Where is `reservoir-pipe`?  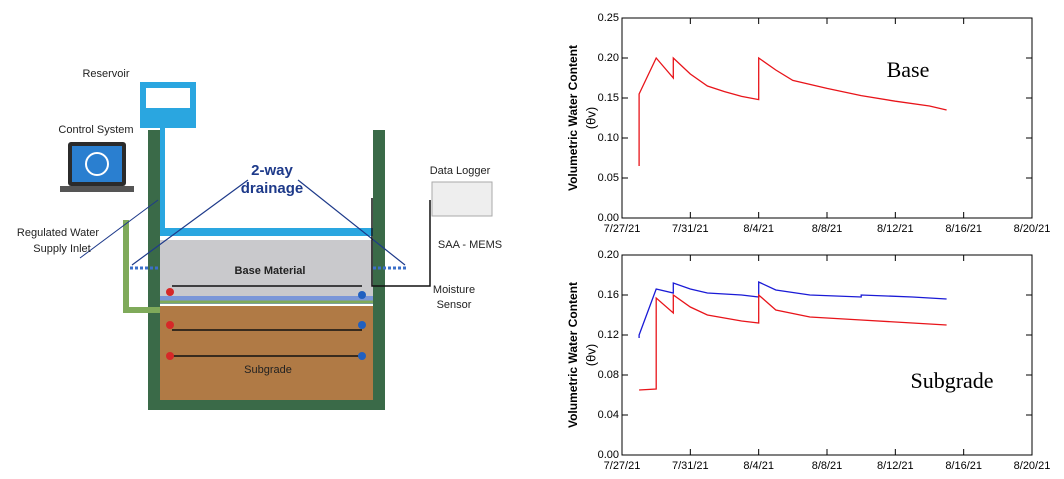
reservoir-pipe is located at coordinates (162, 180).